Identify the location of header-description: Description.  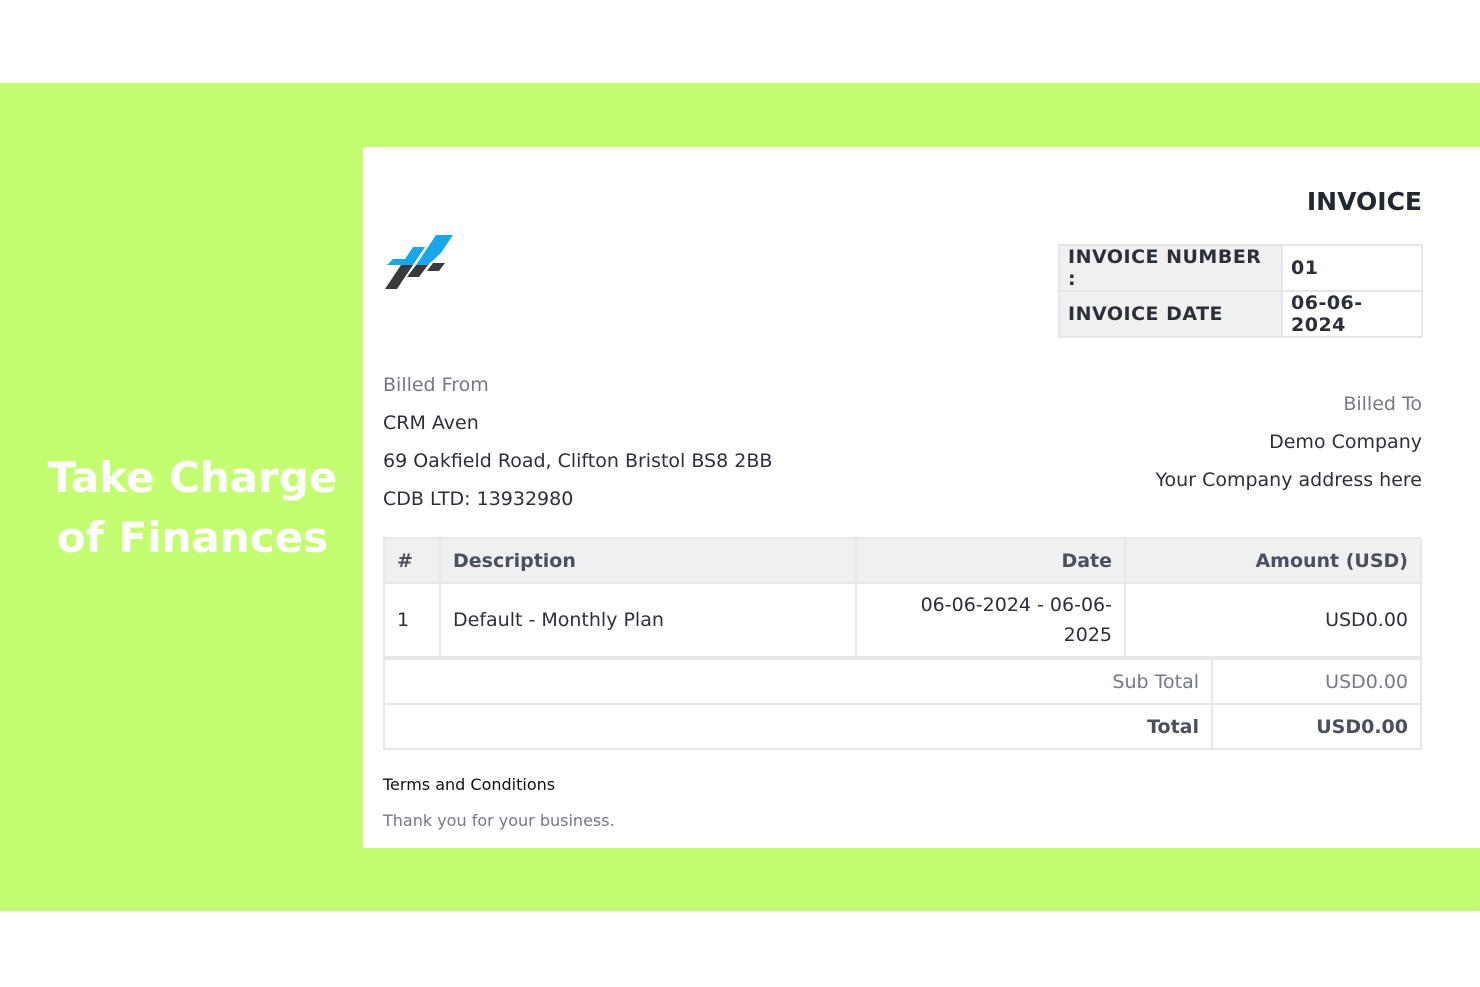
(648, 560).